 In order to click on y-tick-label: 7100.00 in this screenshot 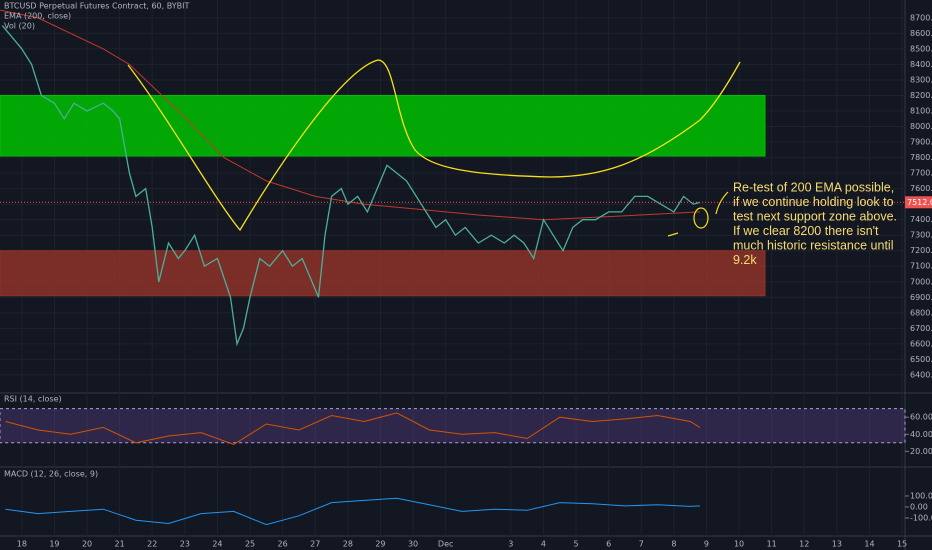, I will do `click(921, 266)`.